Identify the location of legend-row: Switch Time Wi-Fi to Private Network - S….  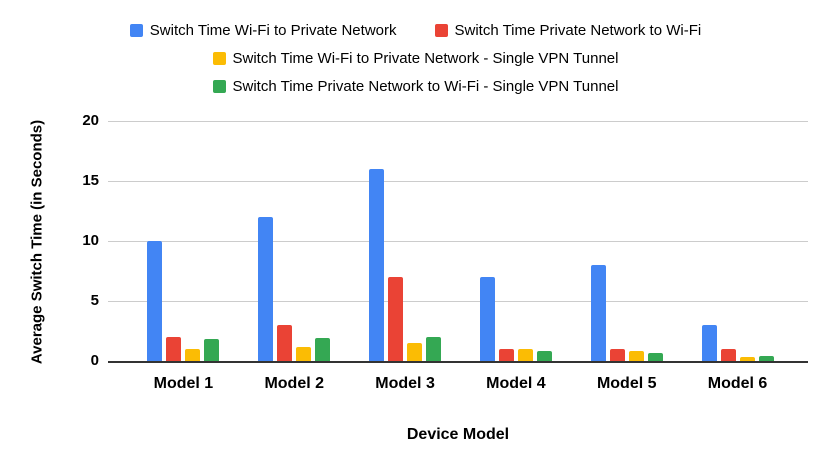
(415, 58).